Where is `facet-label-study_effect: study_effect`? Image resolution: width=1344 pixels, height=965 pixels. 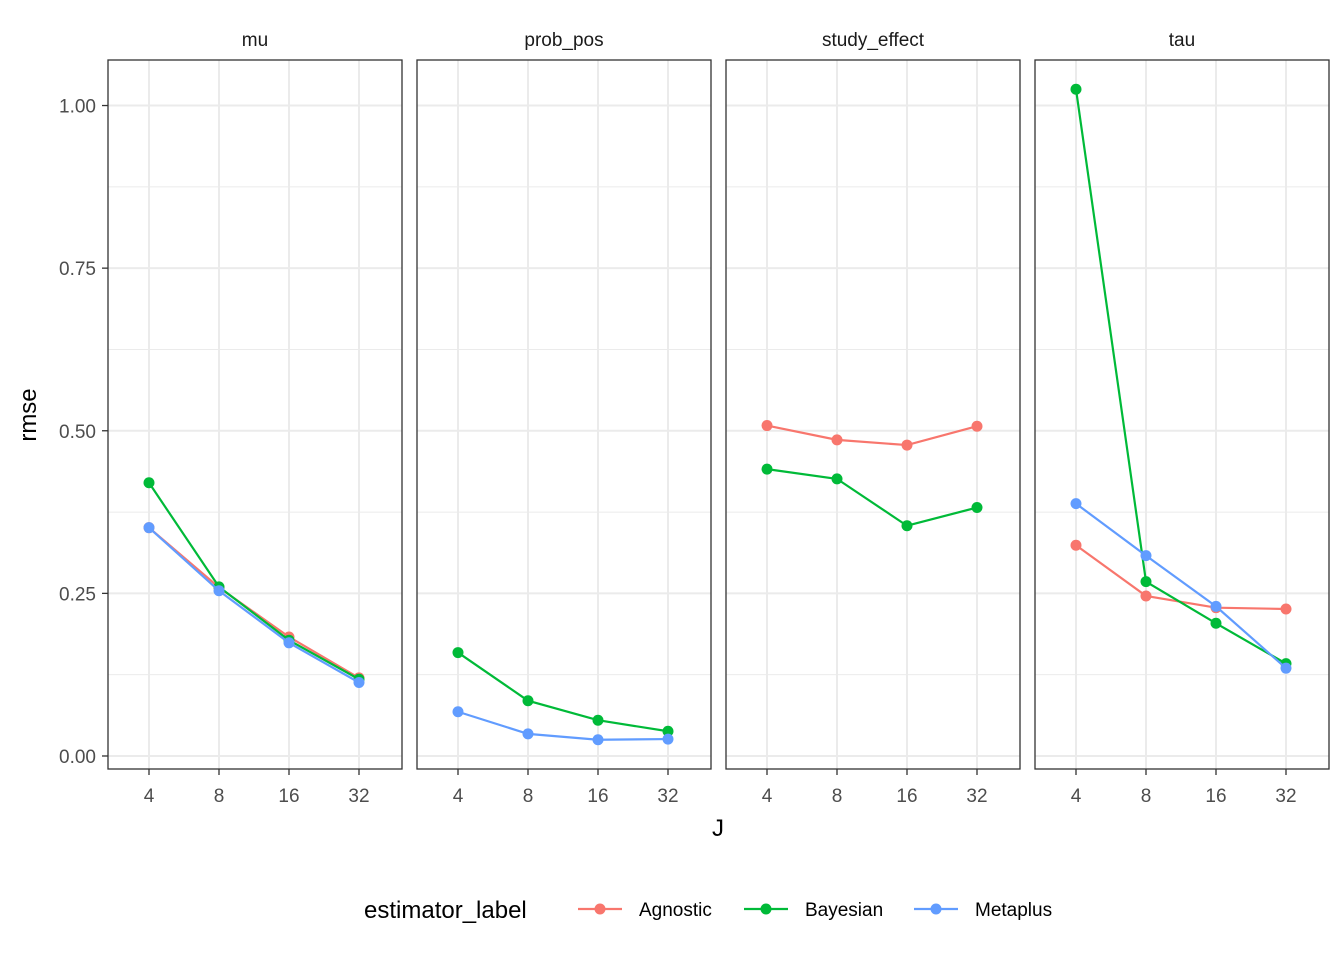 facet-label-study_effect: study_effect is located at coordinates (873, 40).